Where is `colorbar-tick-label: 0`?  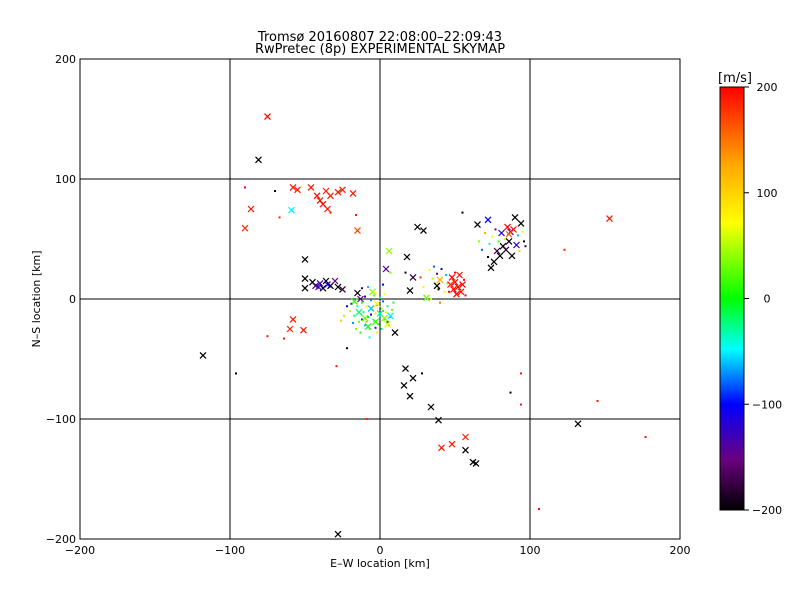 colorbar-tick-label: 0 is located at coordinates (767, 299).